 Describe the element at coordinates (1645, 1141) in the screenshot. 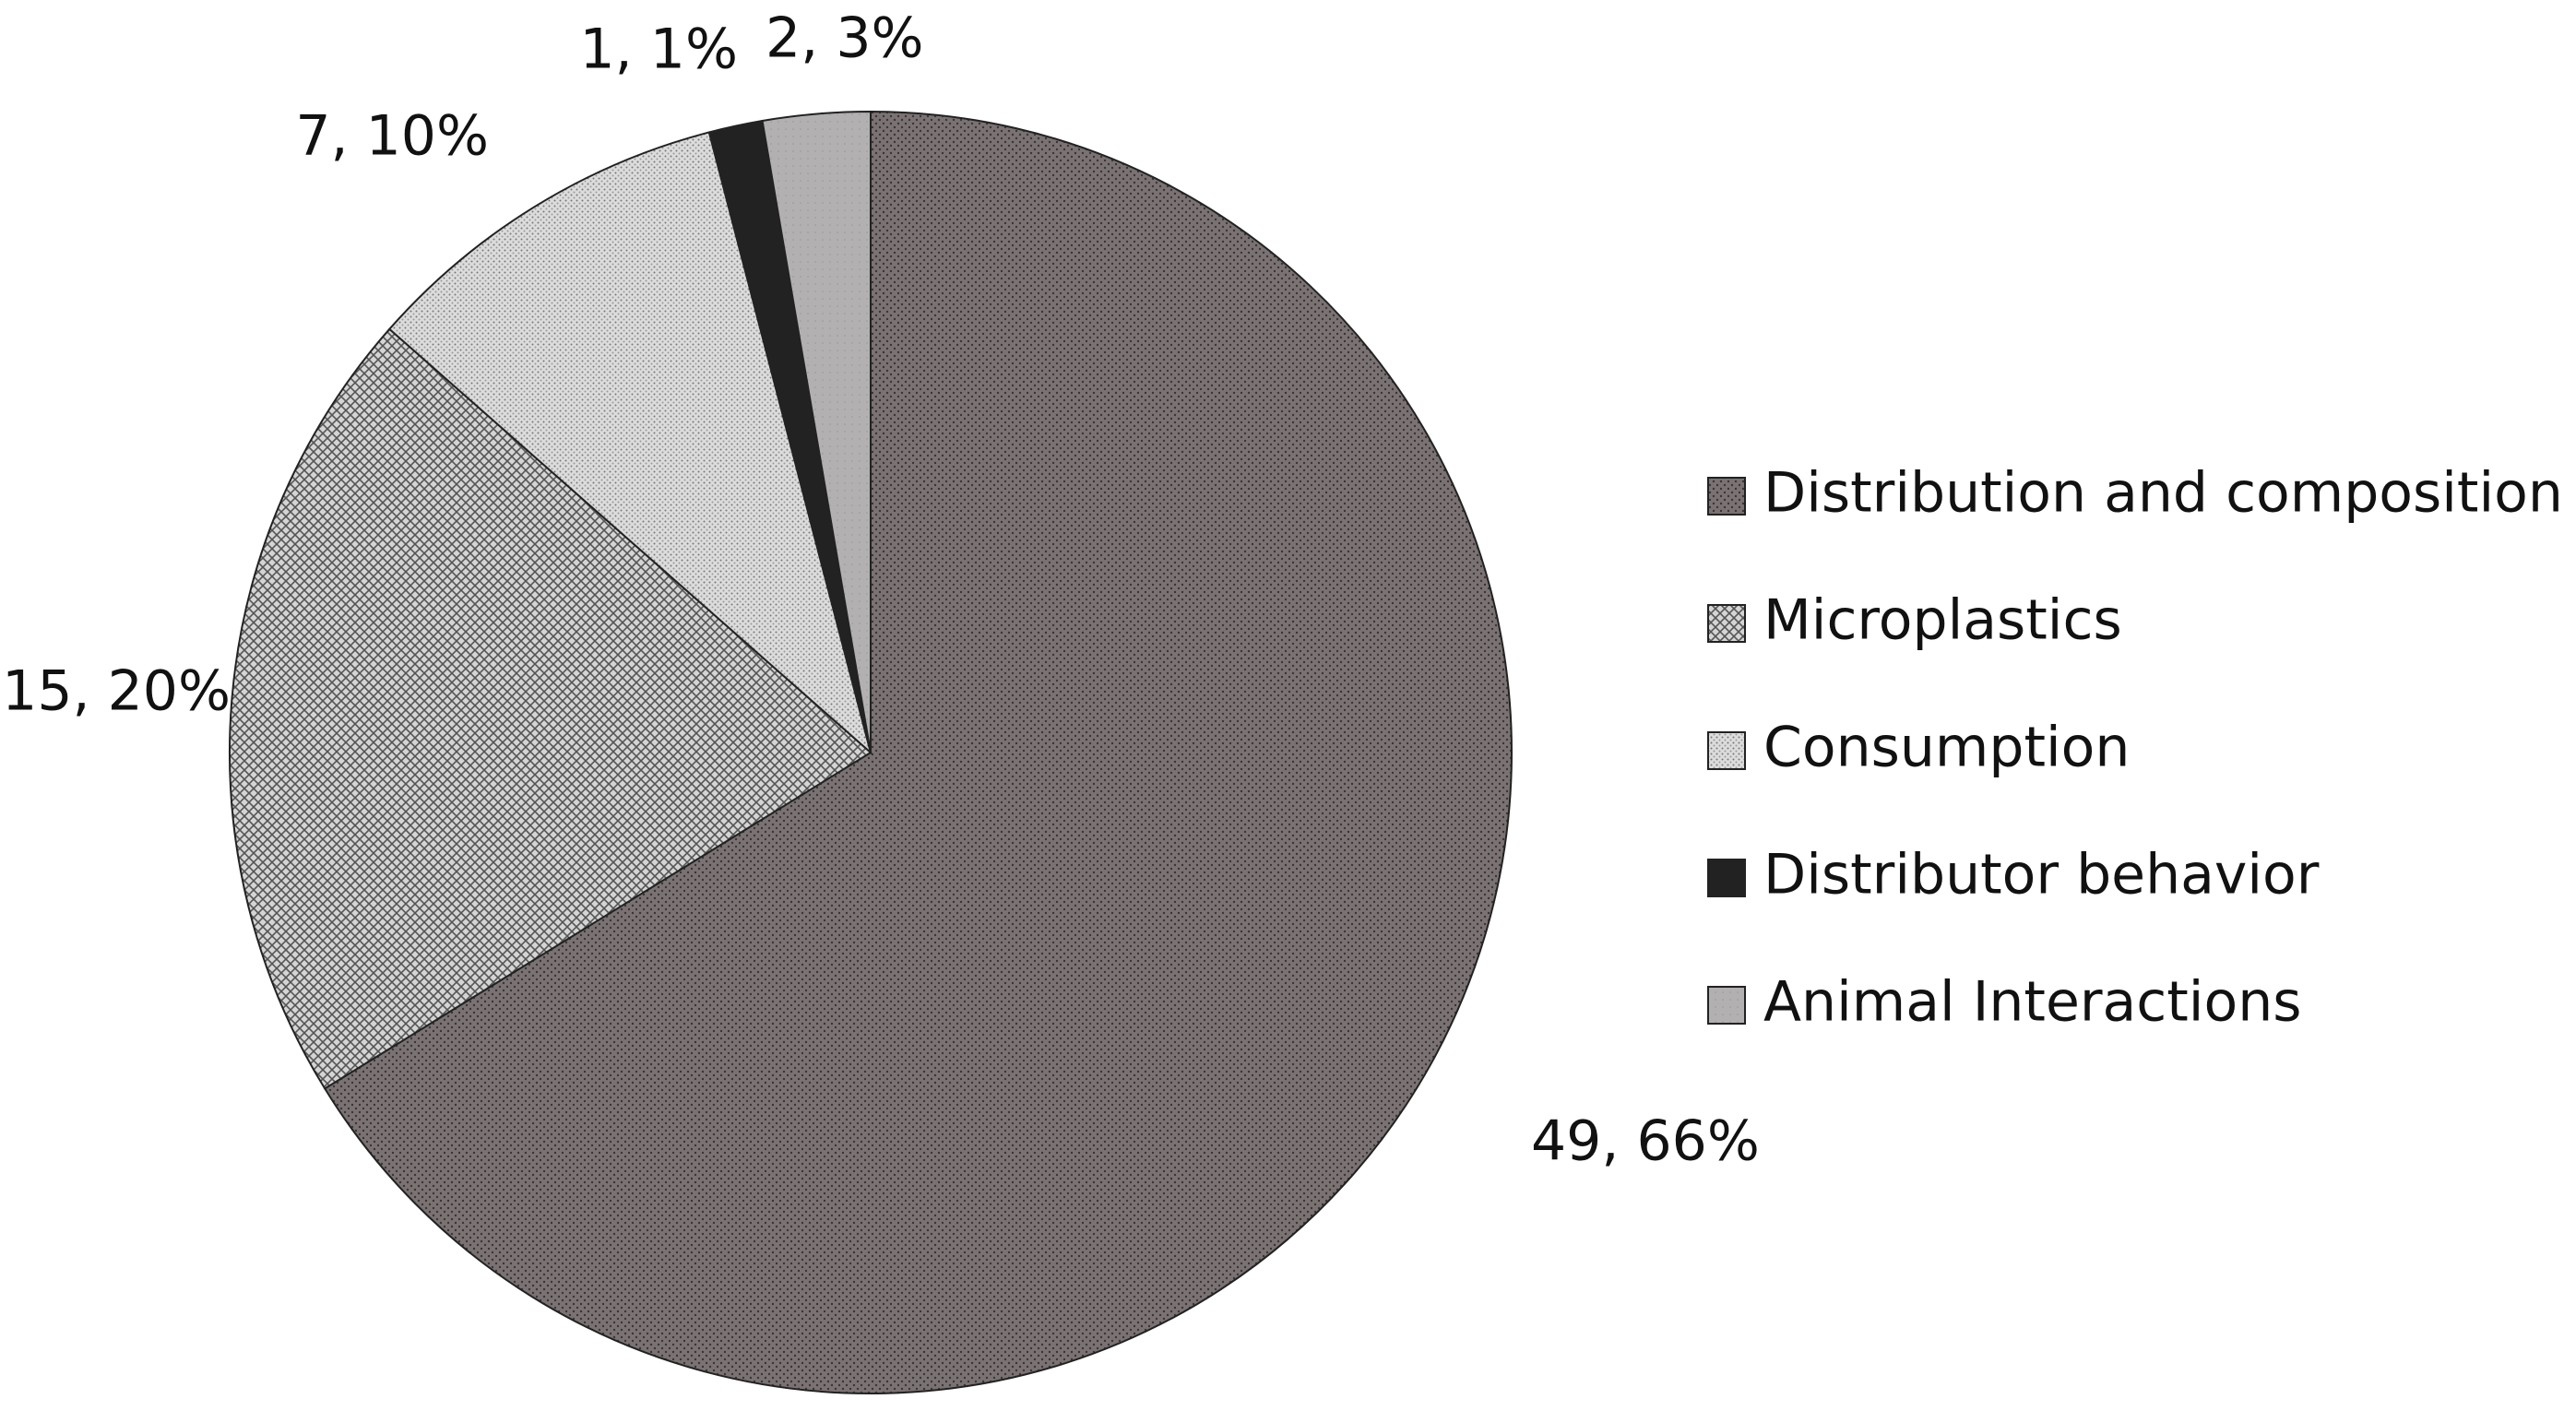

I see `data-label: 49, 66%` at that location.